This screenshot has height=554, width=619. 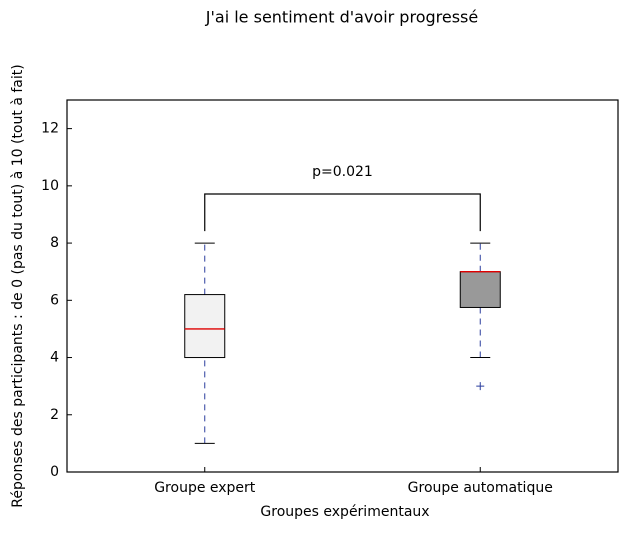 What do you see at coordinates (54, 415) in the screenshot?
I see `y-tick-label: 2` at bounding box center [54, 415].